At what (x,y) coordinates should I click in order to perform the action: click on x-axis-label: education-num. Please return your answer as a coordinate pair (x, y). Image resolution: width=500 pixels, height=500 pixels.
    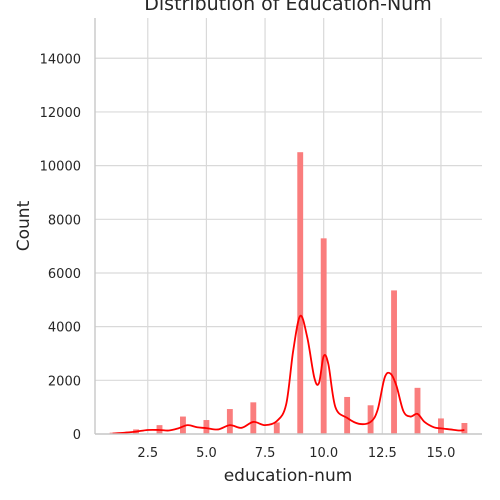
    Looking at the image, I should click on (288, 476).